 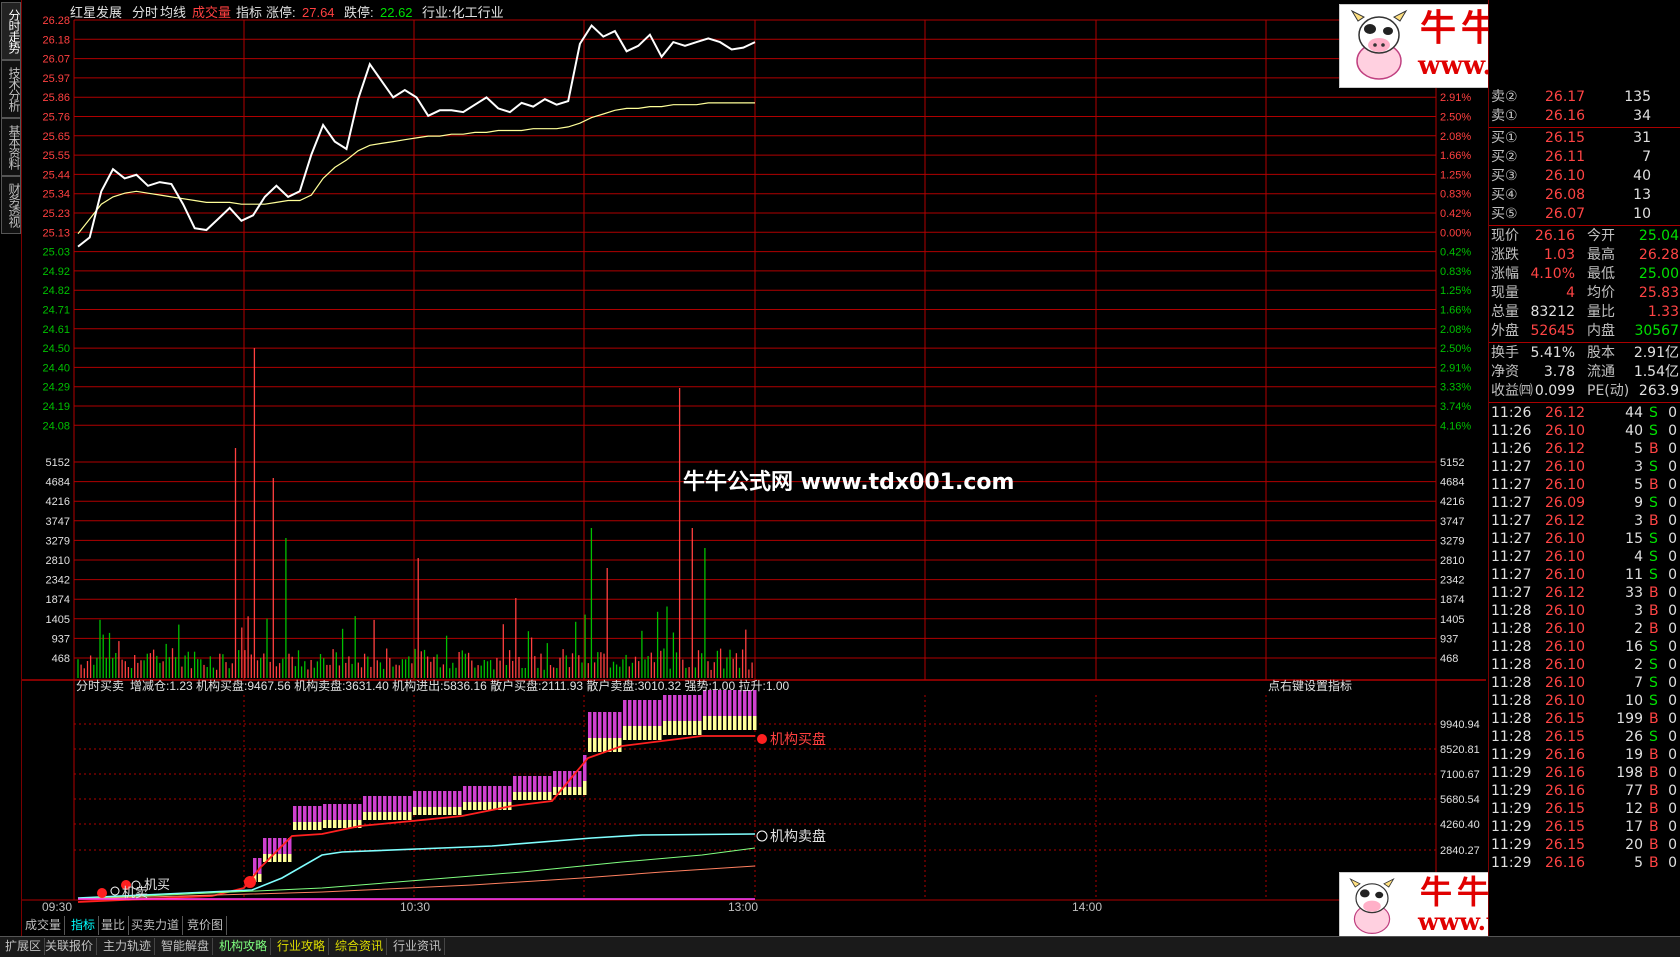 I want to click on tab-volume-ratio: 量比, so click(x=114, y=925).